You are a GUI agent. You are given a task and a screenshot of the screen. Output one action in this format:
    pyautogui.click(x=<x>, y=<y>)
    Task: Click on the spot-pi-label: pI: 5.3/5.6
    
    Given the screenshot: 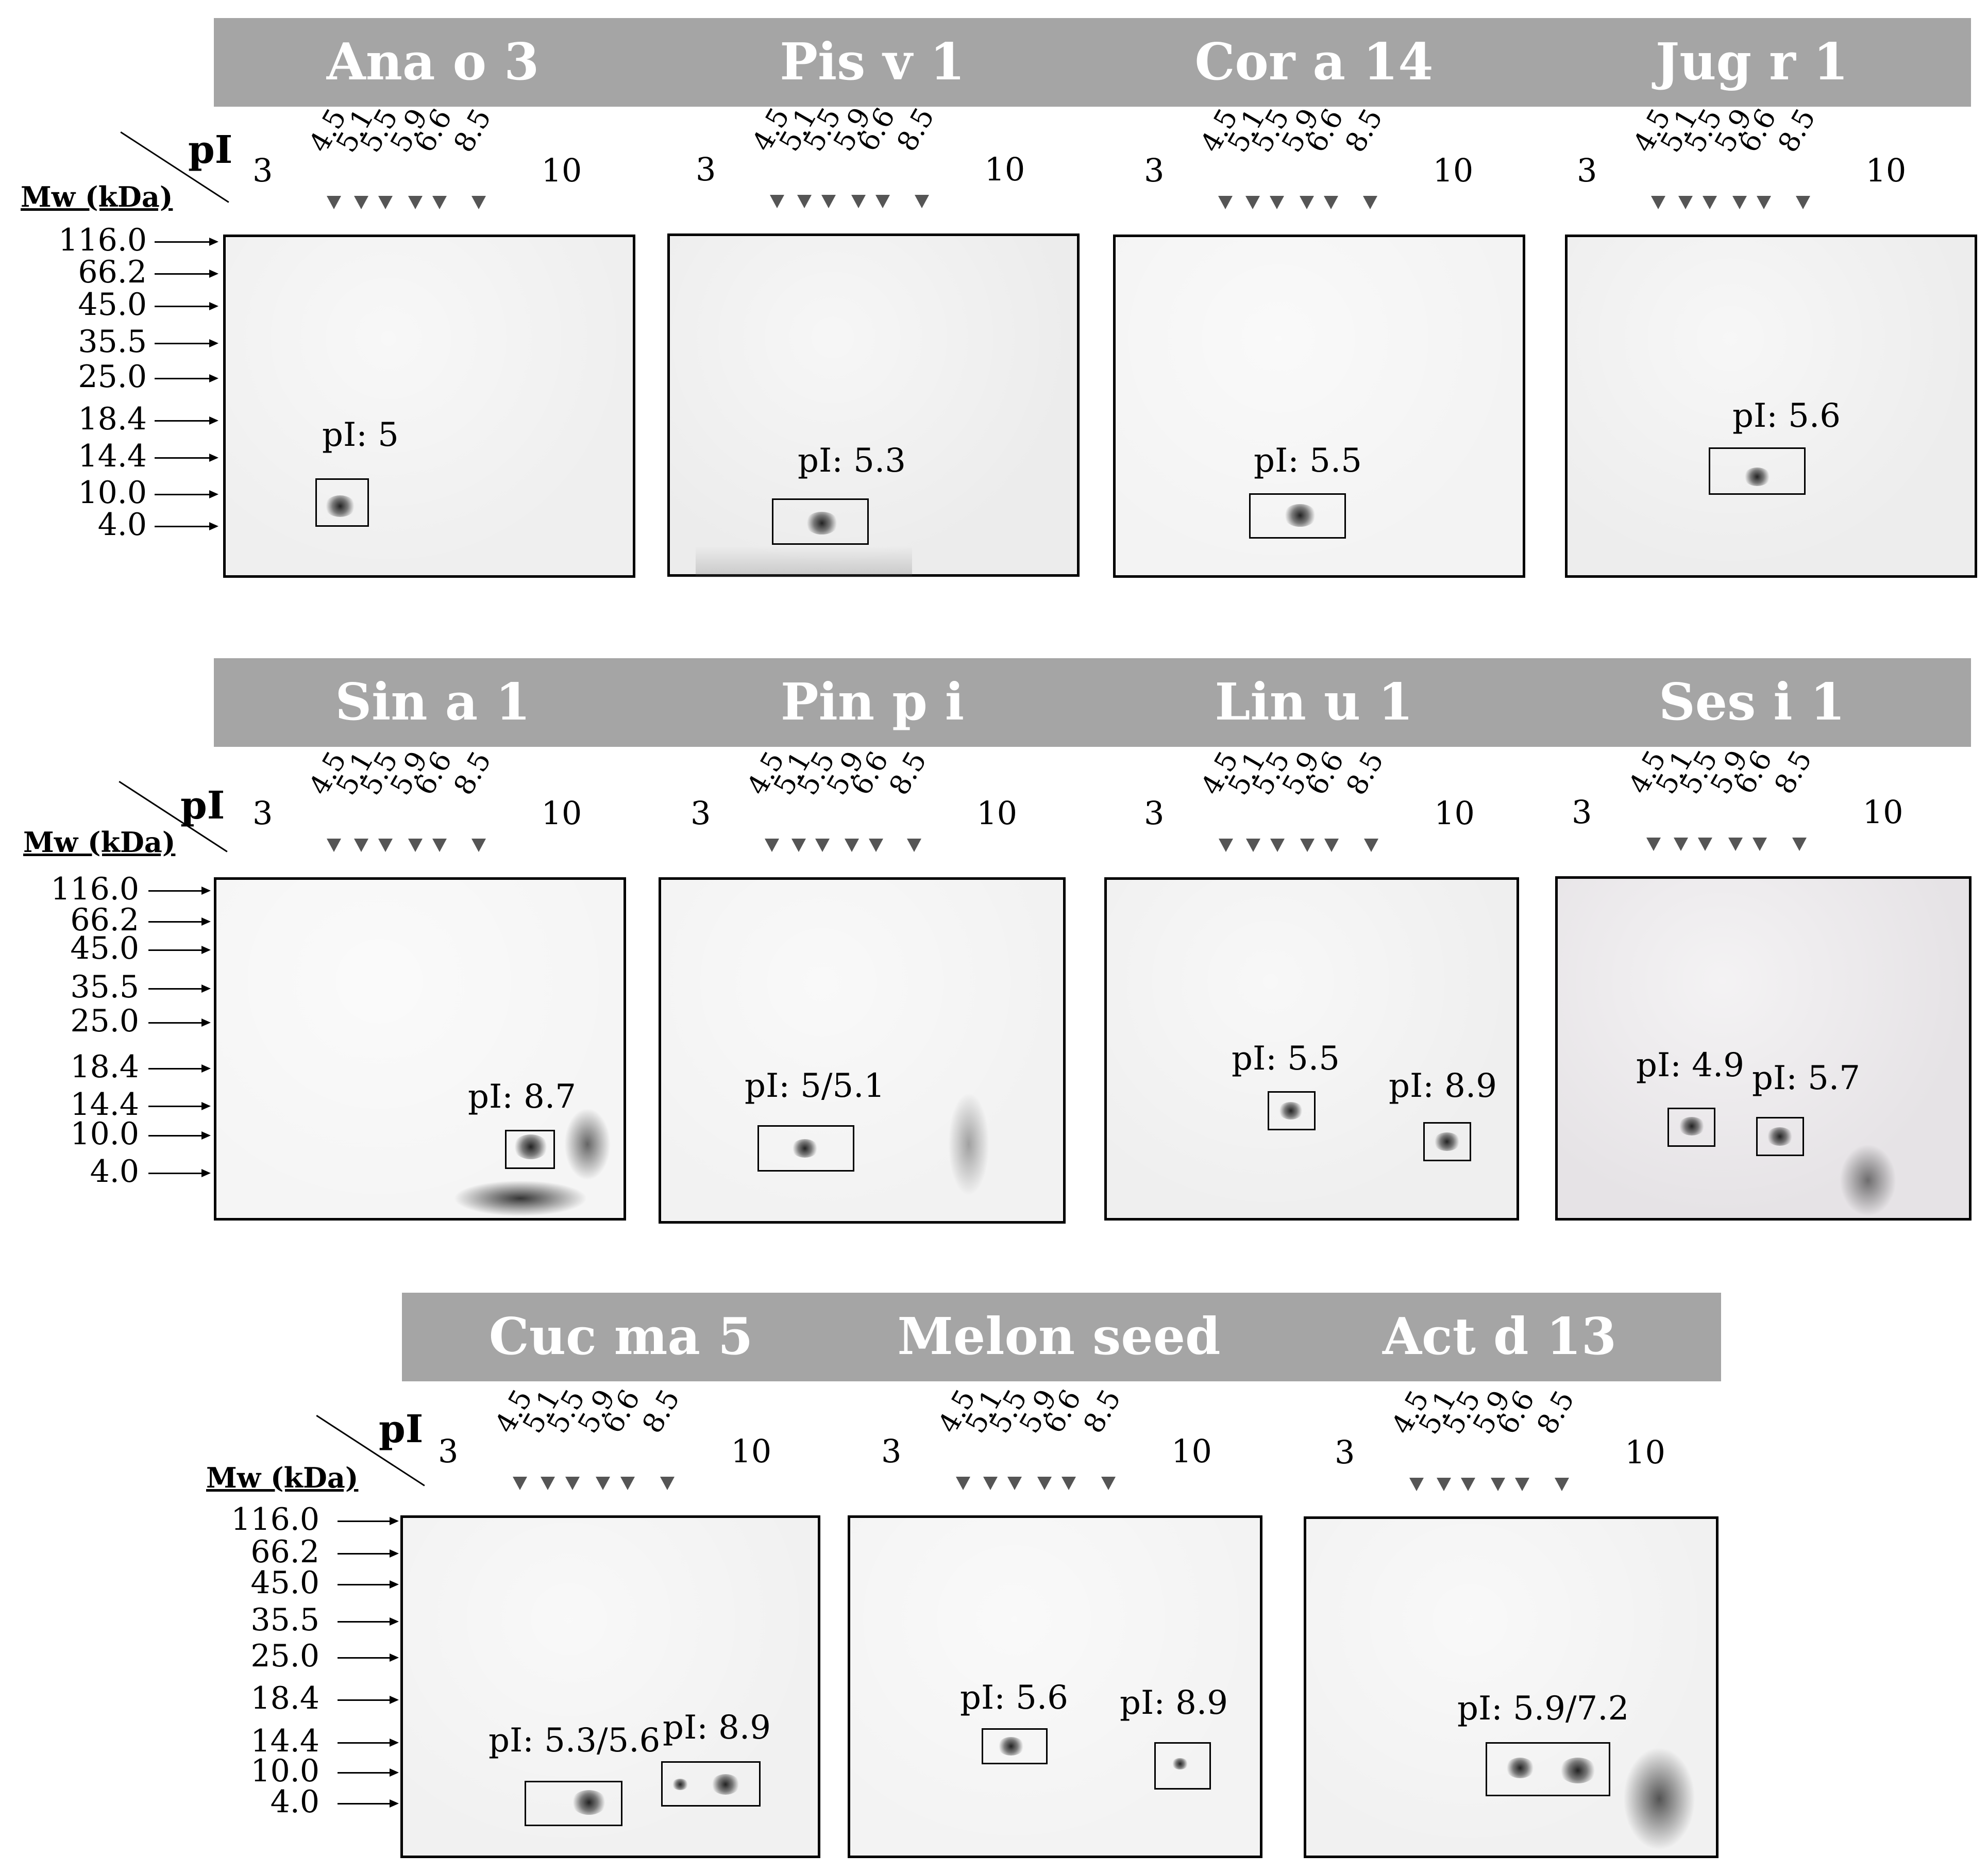 What is the action you would take?
    pyautogui.click(x=574, y=1741)
    